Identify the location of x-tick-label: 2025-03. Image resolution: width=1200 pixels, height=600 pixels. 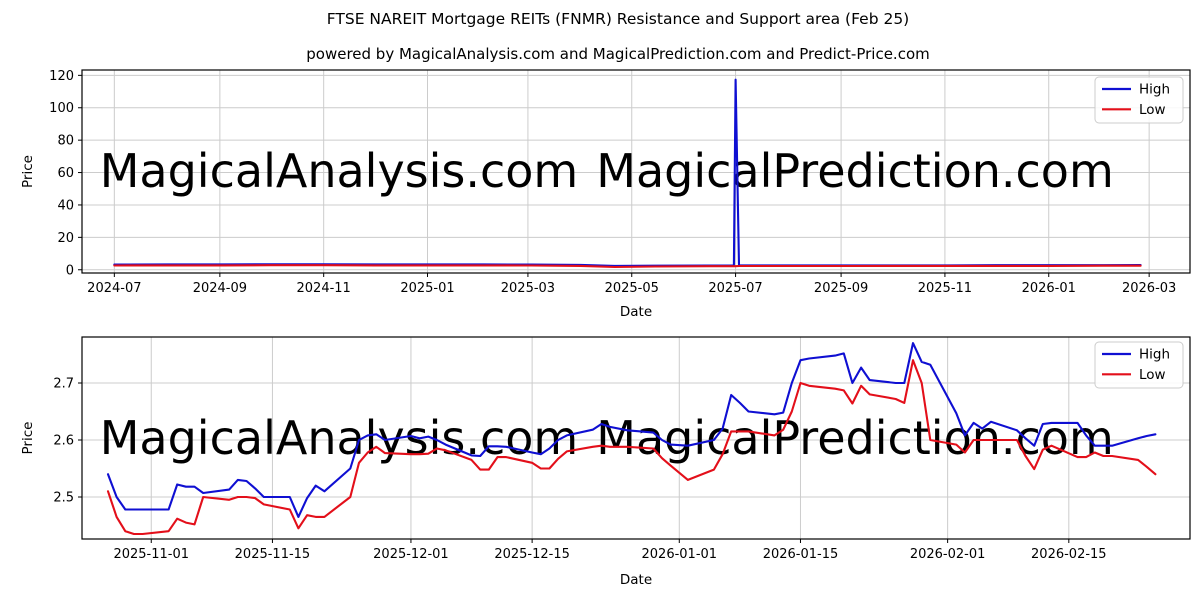
(528, 288).